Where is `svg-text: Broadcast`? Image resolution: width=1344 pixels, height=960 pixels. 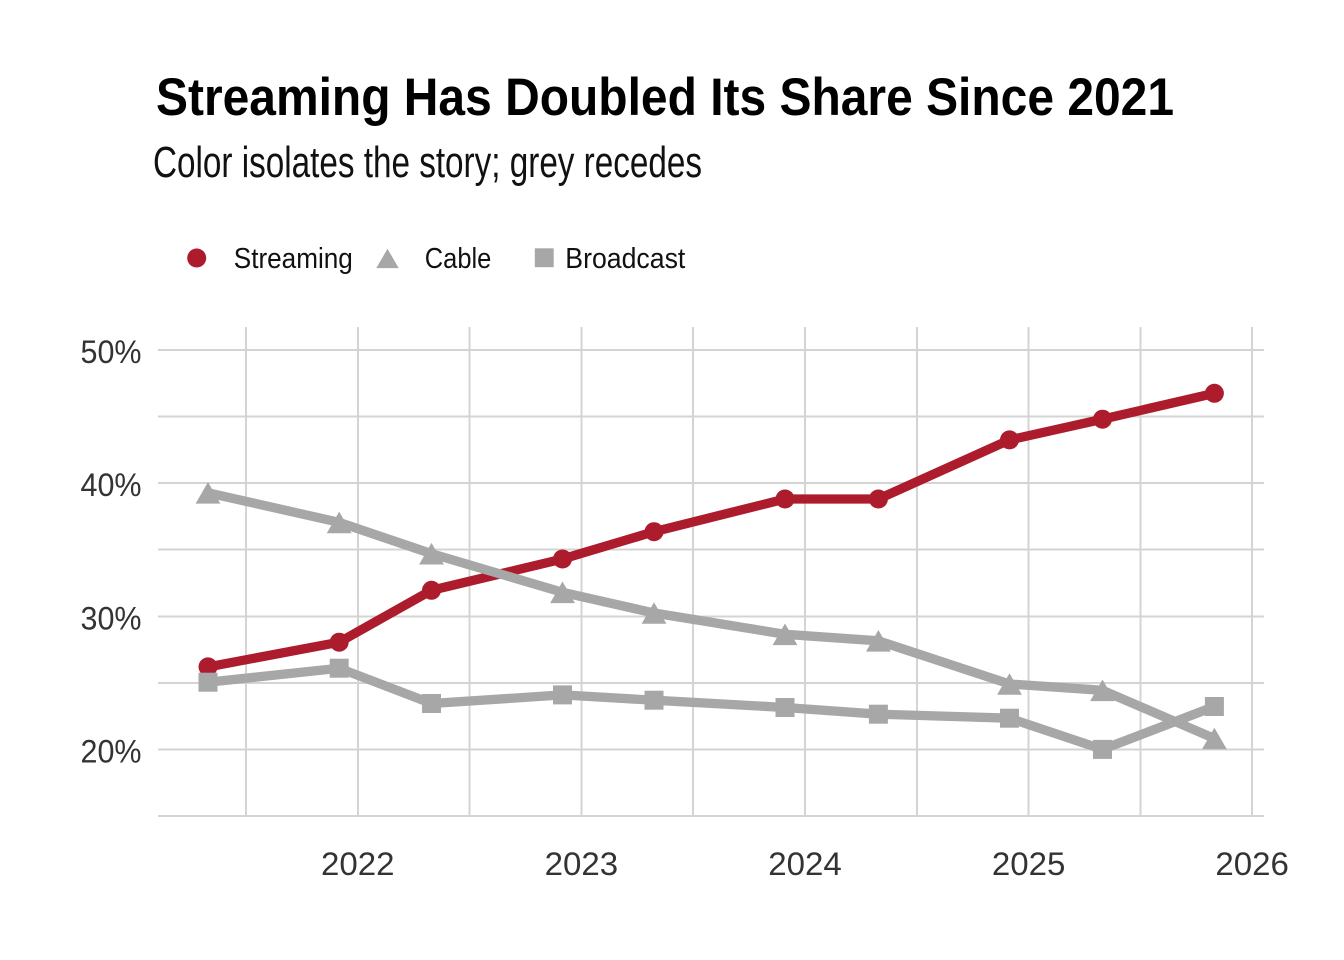
svg-text: Broadcast is located at coordinates (625, 258).